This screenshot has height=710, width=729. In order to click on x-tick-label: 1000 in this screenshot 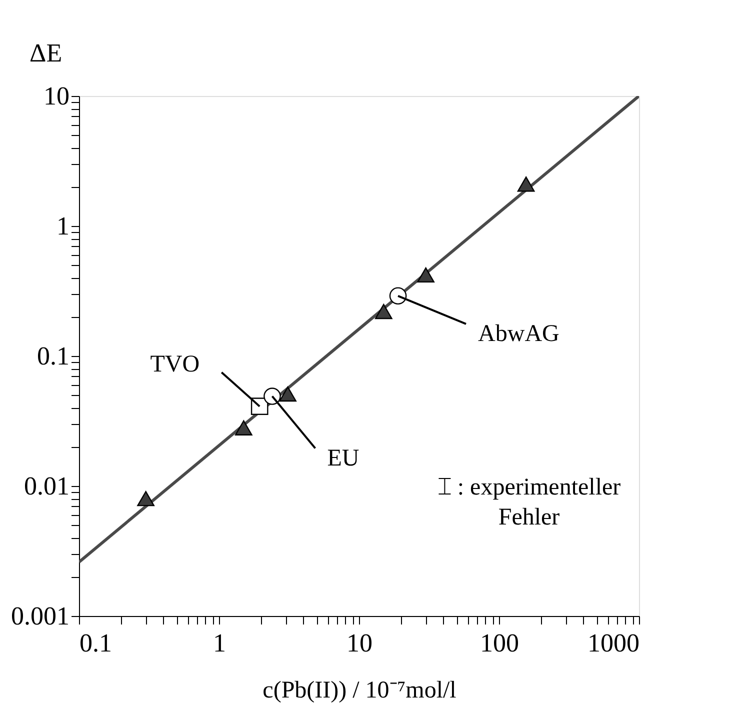, I will do `click(614, 643)`.